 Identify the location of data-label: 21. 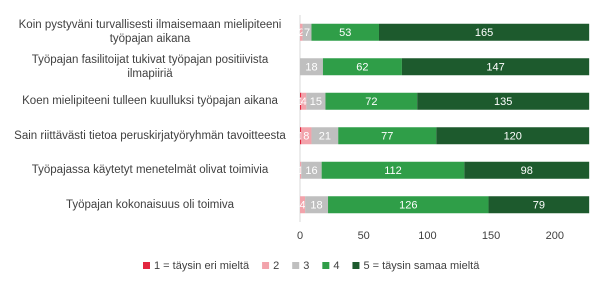
(325, 137).